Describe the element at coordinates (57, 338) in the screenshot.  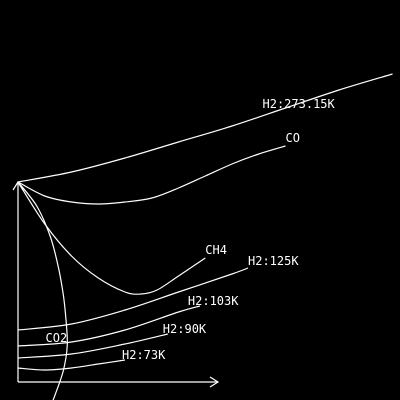
I see `series-label-co2: CO2` at that location.